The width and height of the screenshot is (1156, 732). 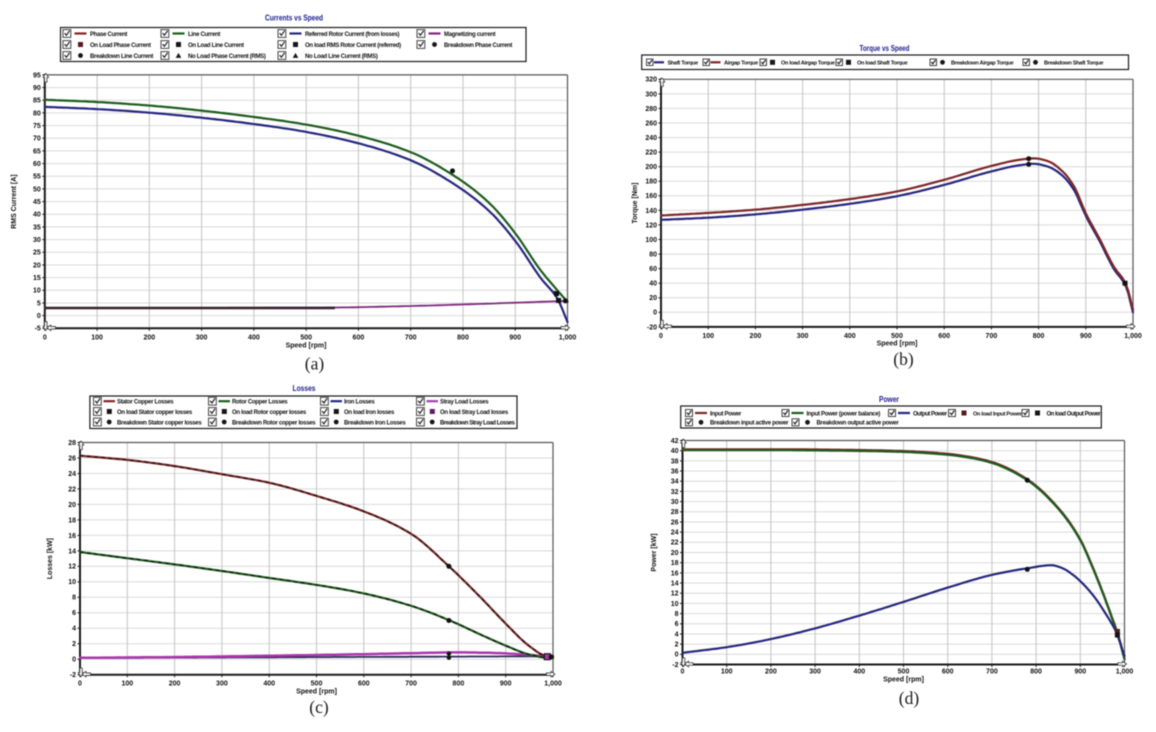 What do you see at coordinates (204, 35) in the screenshot?
I see `svg-text: Line Current` at bounding box center [204, 35].